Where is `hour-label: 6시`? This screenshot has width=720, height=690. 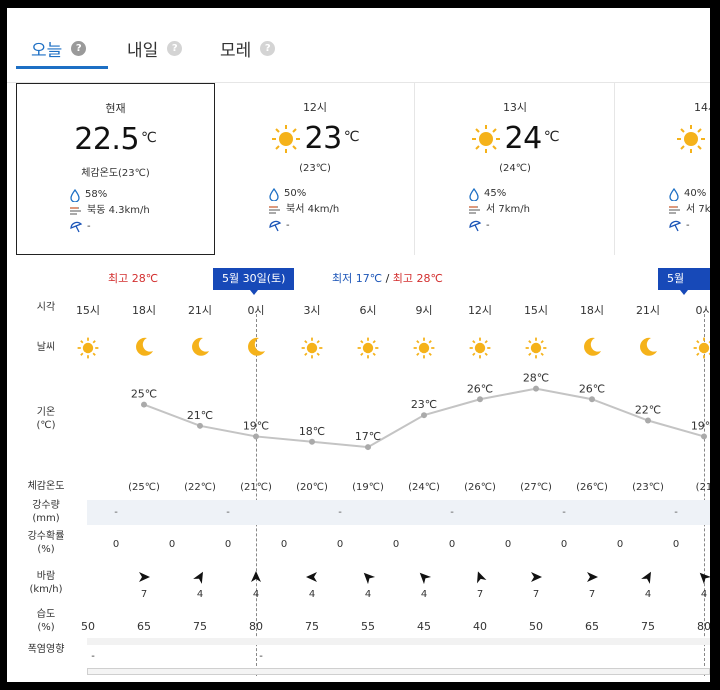
hour-label: 6시 is located at coordinates (368, 310).